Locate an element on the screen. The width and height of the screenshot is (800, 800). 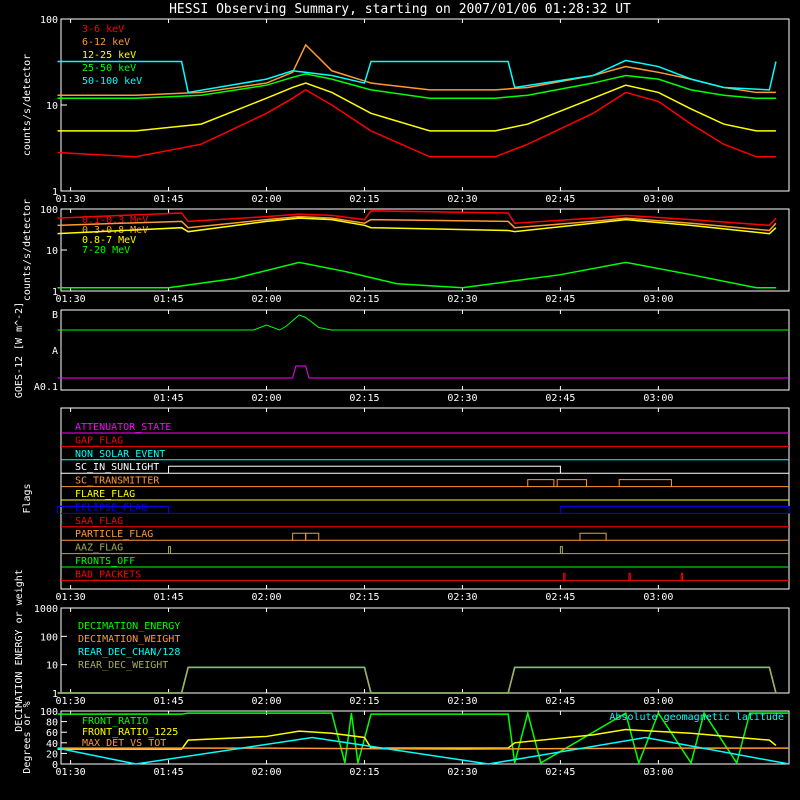
legend-entry: 0.8-7 MeV is located at coordinates (109, 240).